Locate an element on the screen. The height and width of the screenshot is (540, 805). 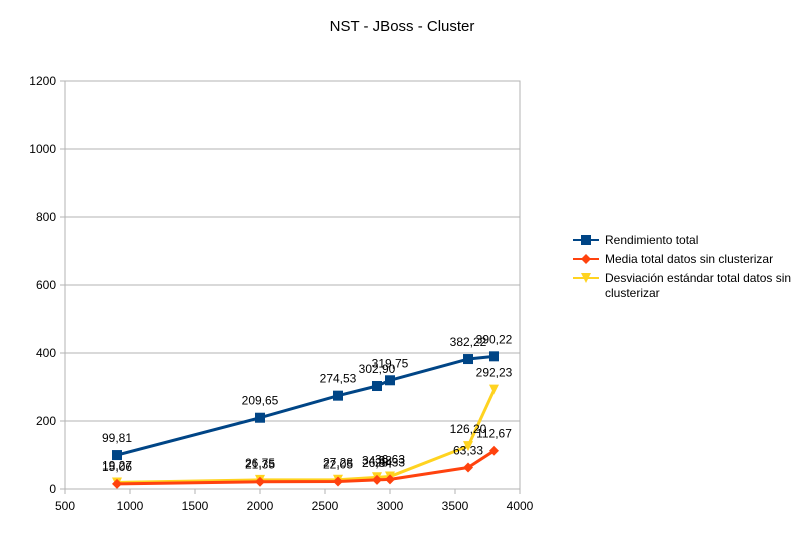
data-label: 390,22 is located at coordinates (494, 339).